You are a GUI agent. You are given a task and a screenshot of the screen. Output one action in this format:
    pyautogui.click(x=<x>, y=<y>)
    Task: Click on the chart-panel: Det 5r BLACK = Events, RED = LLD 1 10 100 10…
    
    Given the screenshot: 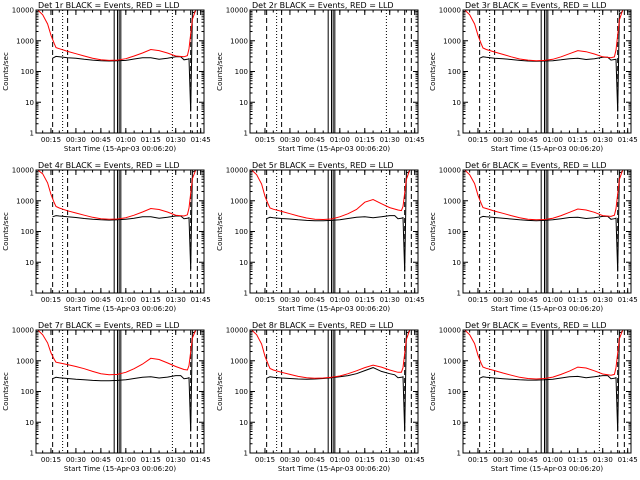 What is the action you would take?
    pyautogui.click(x=320, y=237)
    